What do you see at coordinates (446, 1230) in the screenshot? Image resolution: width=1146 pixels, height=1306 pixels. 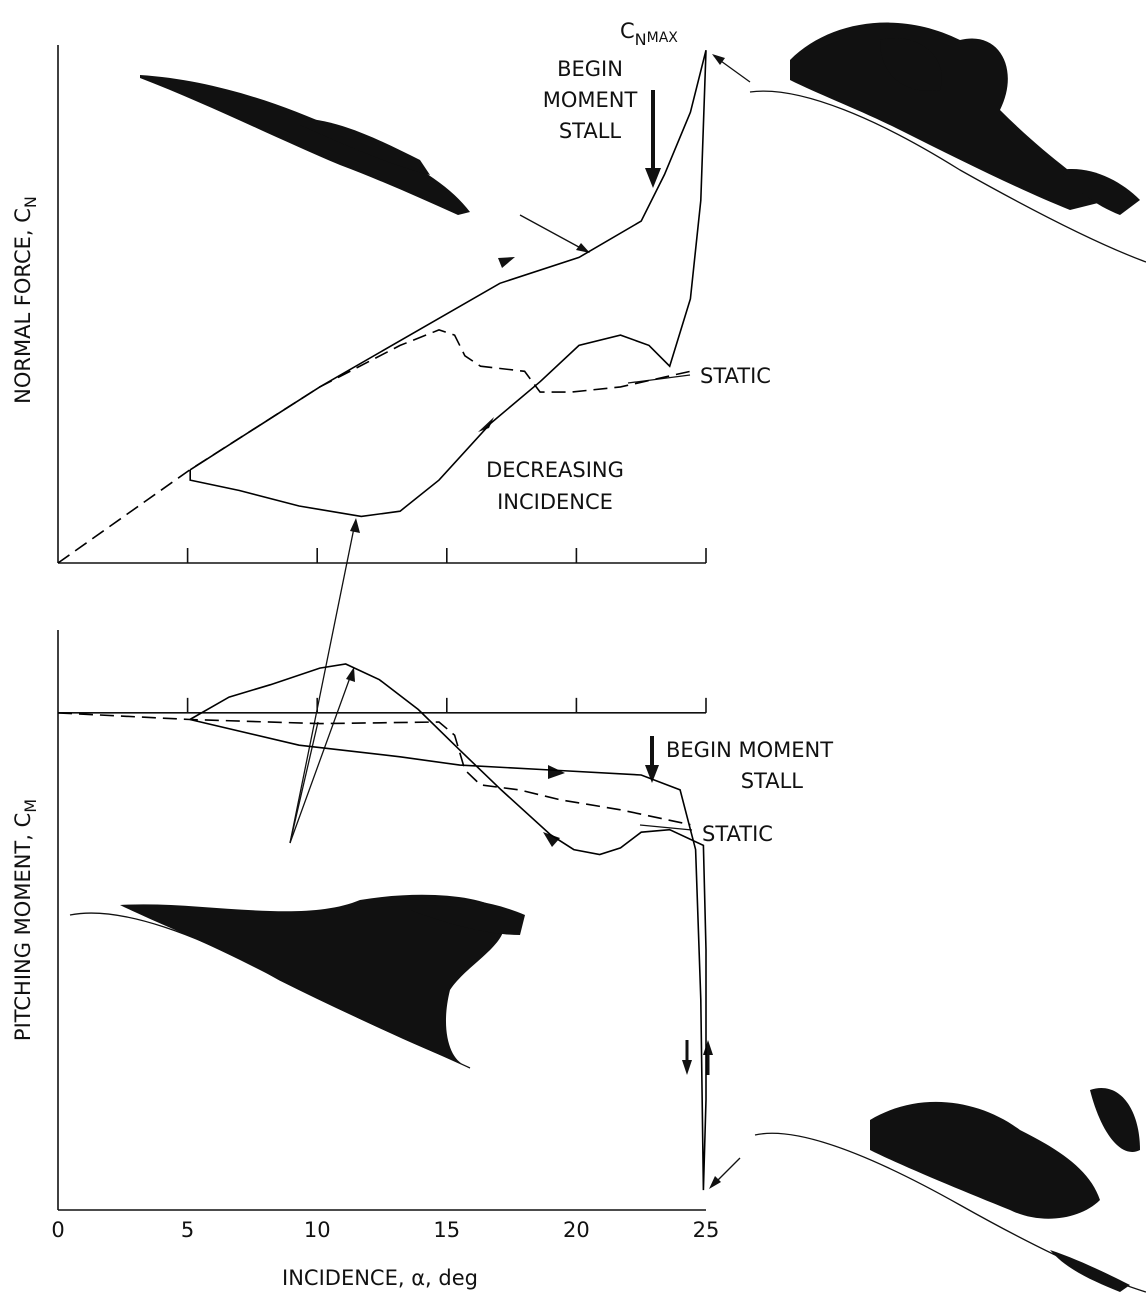 I see `x-tick-label: 15` at bounding box center [446, 1230].